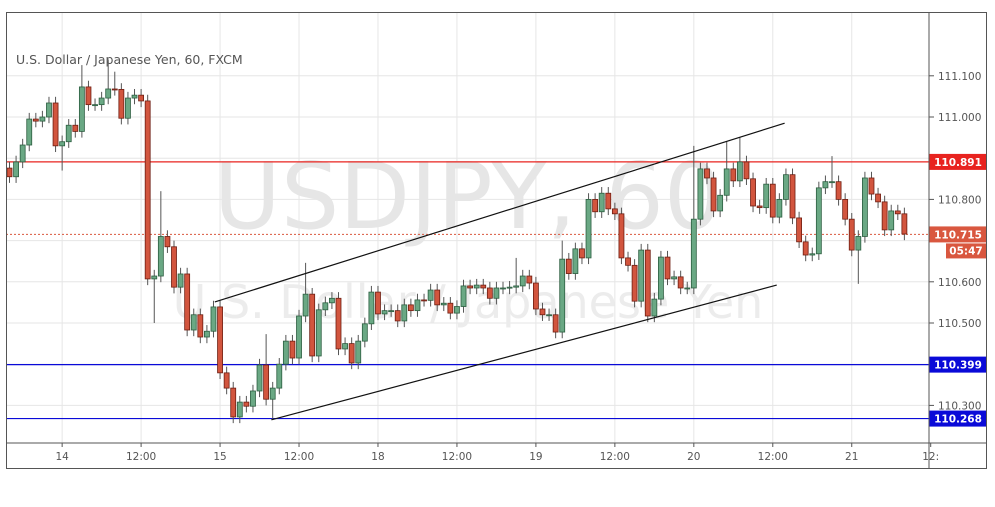  What do you see at coordinates (129, 59) in the screenshot?
I see `chart-title: U.S. Dollar / Japanese Yen, 60, FXCM` at bounding box center [129, 59].